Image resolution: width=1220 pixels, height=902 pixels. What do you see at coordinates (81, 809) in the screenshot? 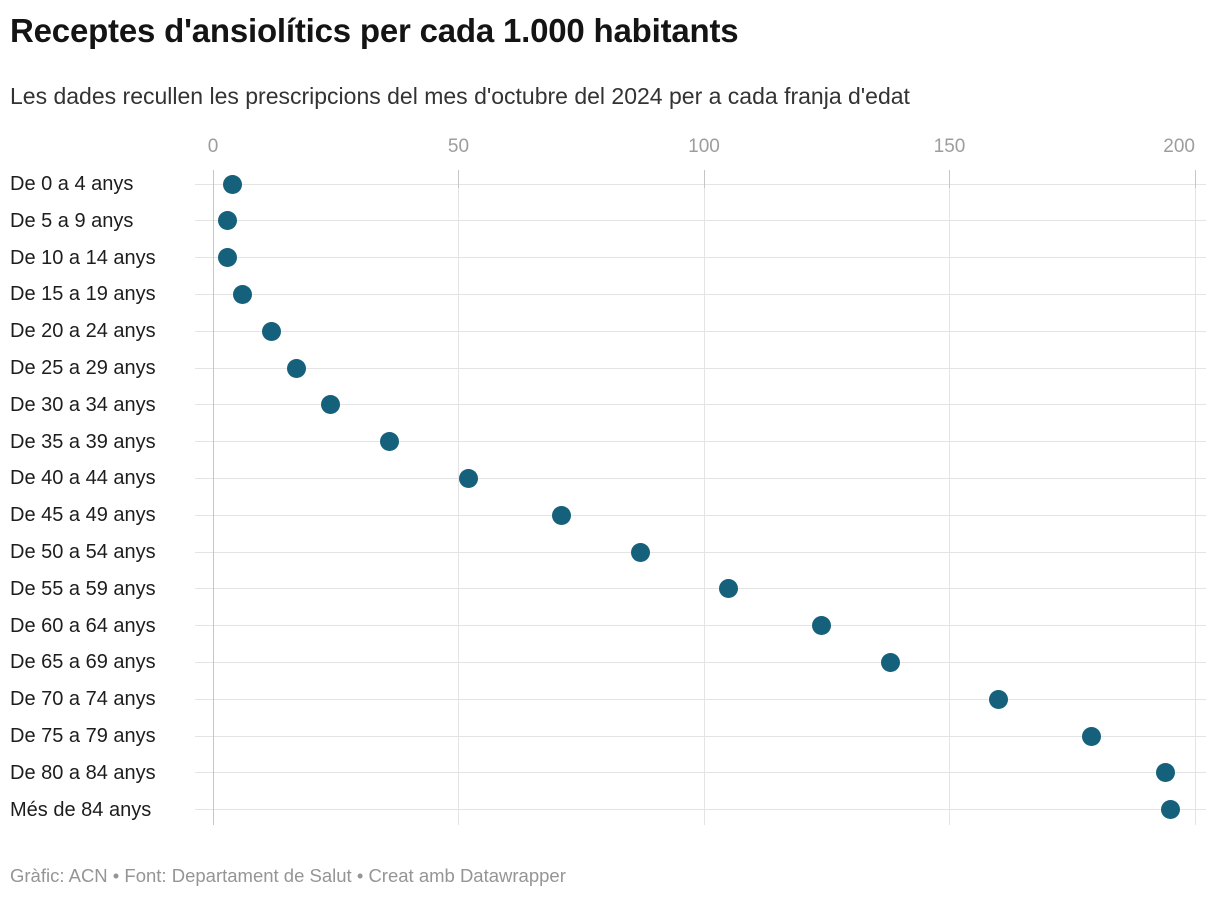
I see `category-label: Més de 84 anys` at bounding box center [81, 809].